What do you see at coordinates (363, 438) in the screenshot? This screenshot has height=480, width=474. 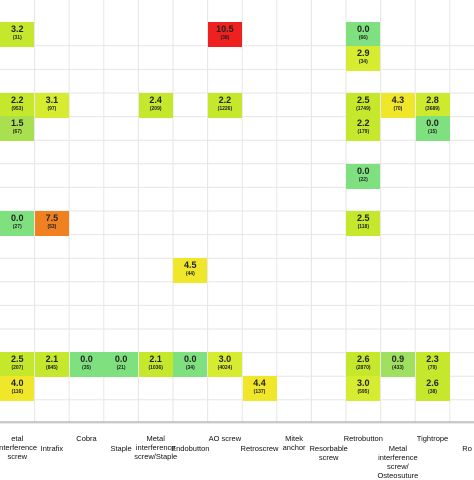 I see `x-tick-label: Retrobutton` at bounding box center [363, 438].